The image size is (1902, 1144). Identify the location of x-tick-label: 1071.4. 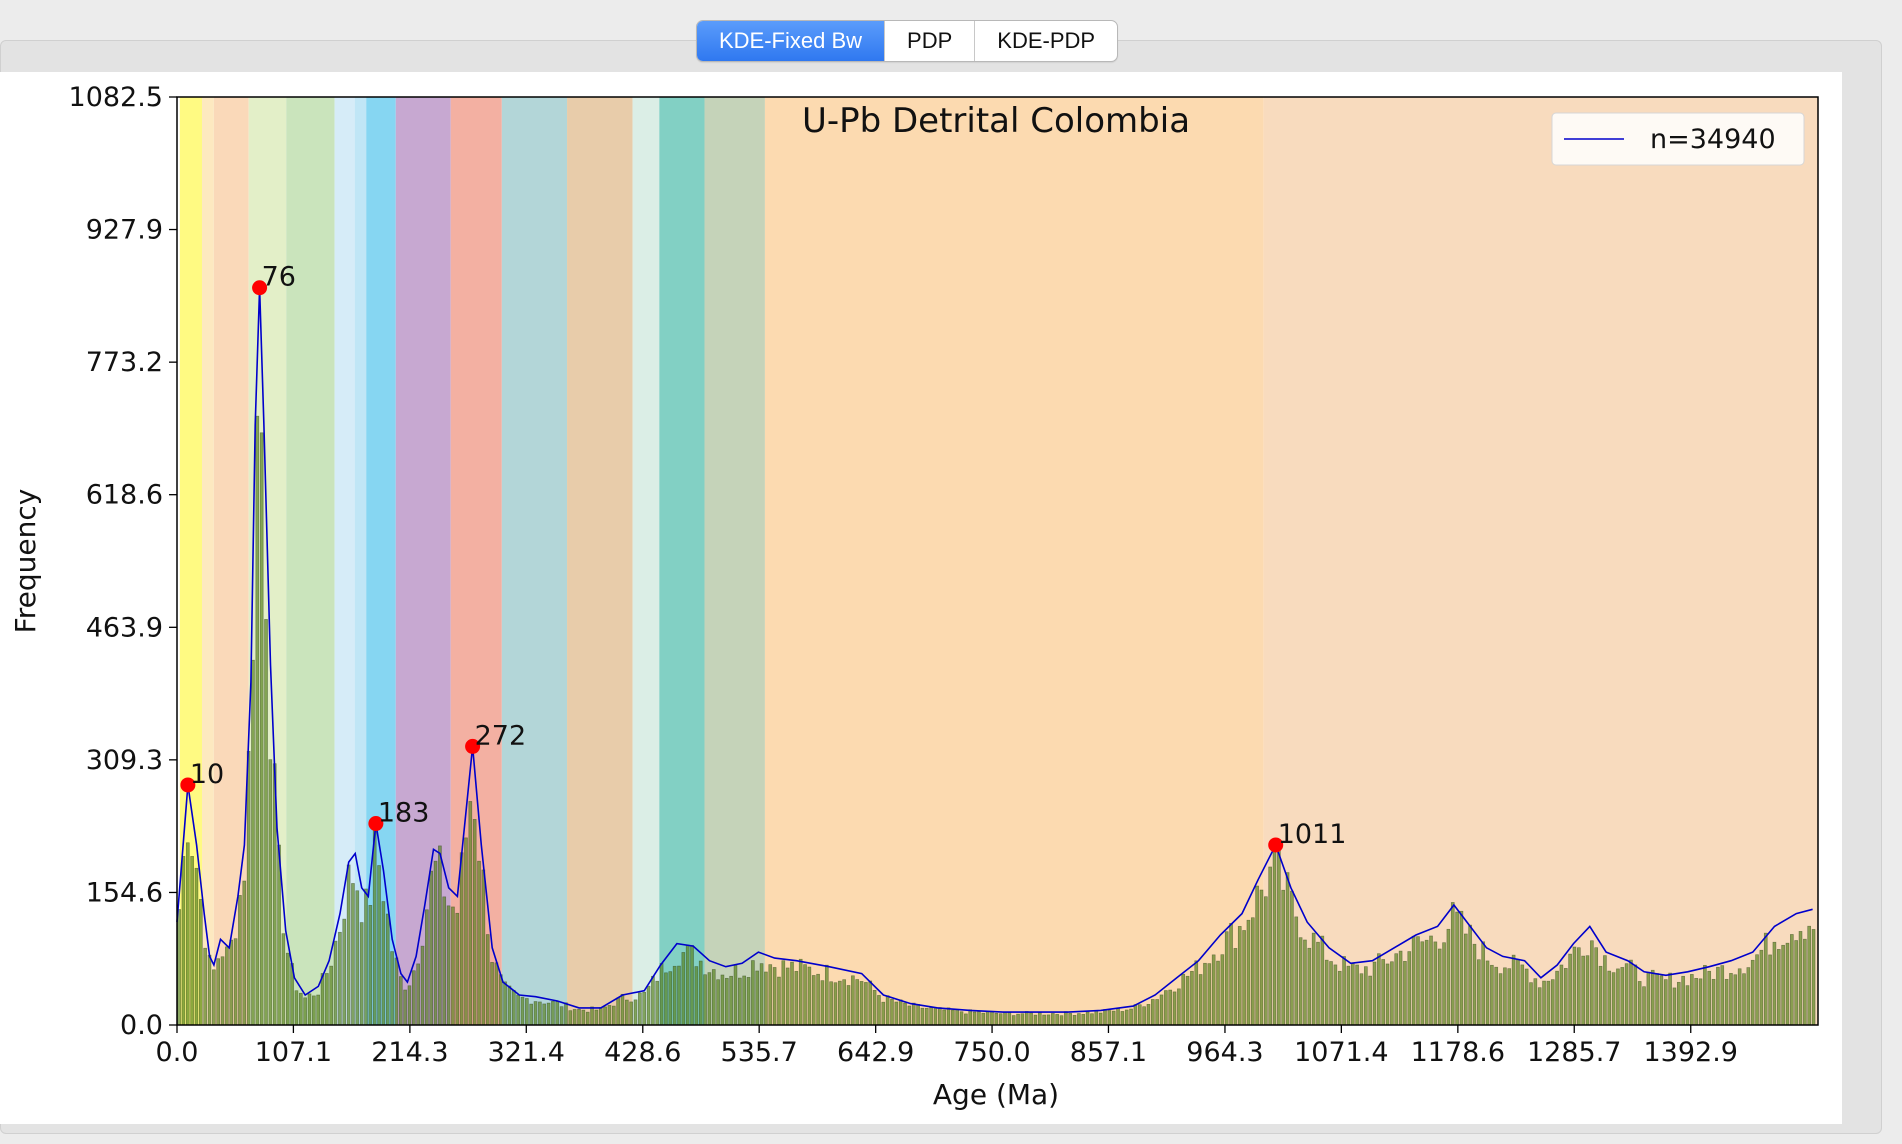
(1341, 1052).